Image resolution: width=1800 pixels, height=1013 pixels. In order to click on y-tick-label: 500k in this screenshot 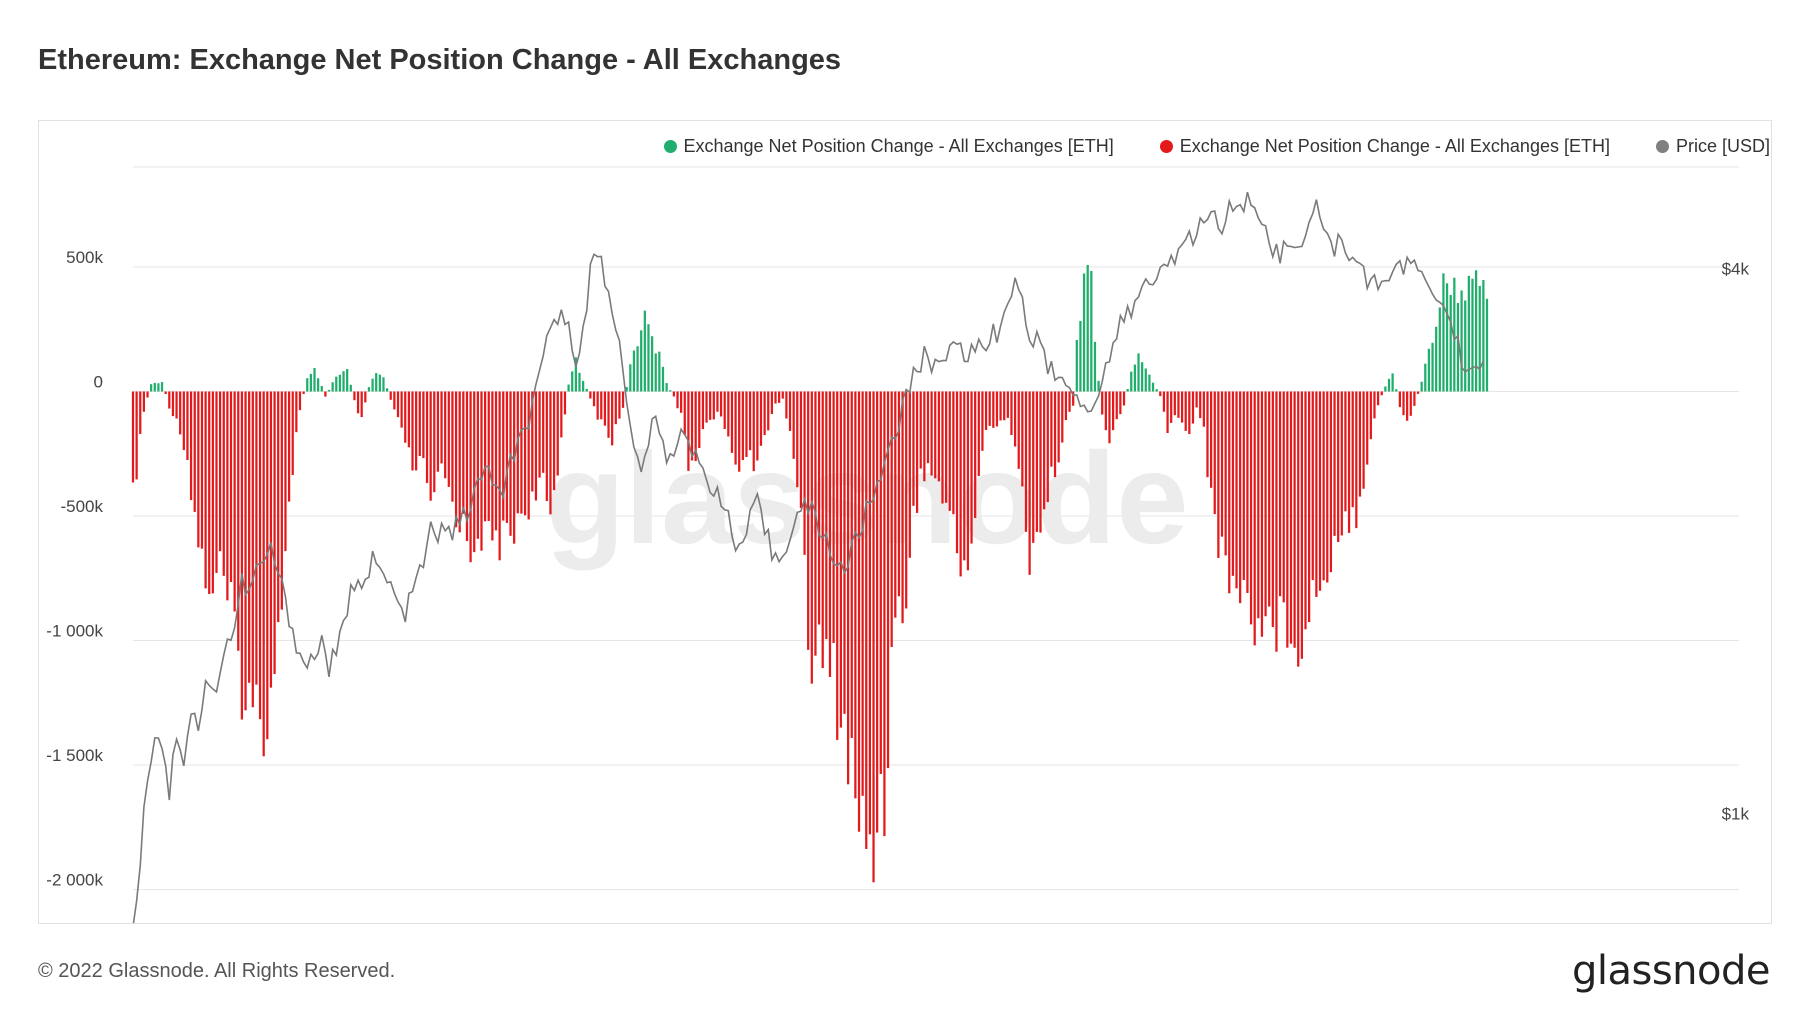, I will do `click(84, 257)`.